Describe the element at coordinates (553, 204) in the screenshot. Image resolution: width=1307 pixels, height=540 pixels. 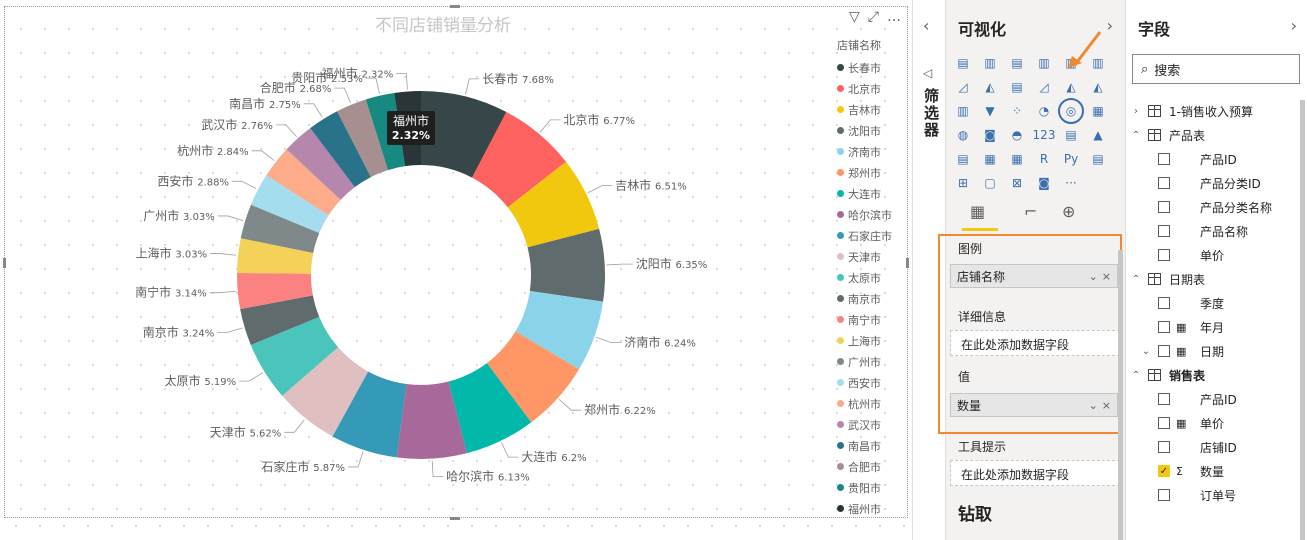
I see `donut-slice-吉林市` at that location.